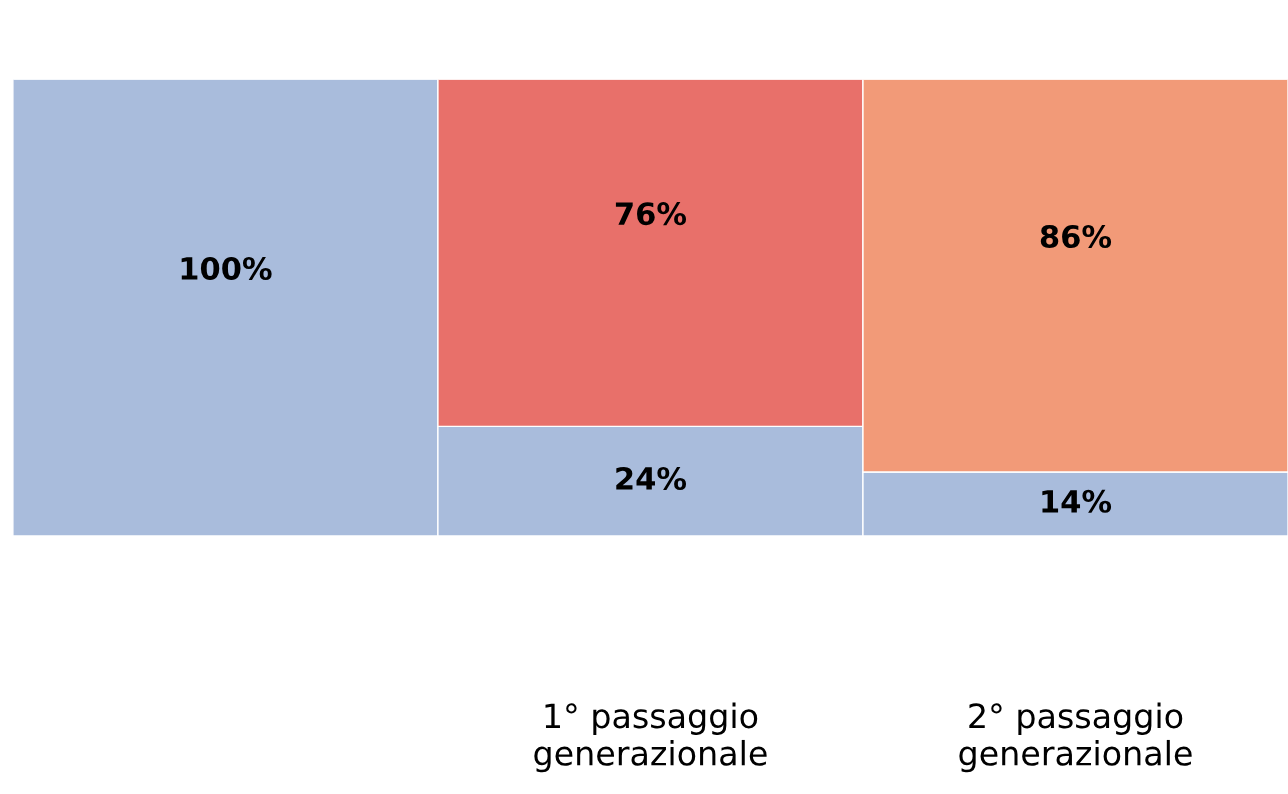 The height and width of the screenshot is (794, 1288). I want to click on data-label: 100%, so click(226, 268).